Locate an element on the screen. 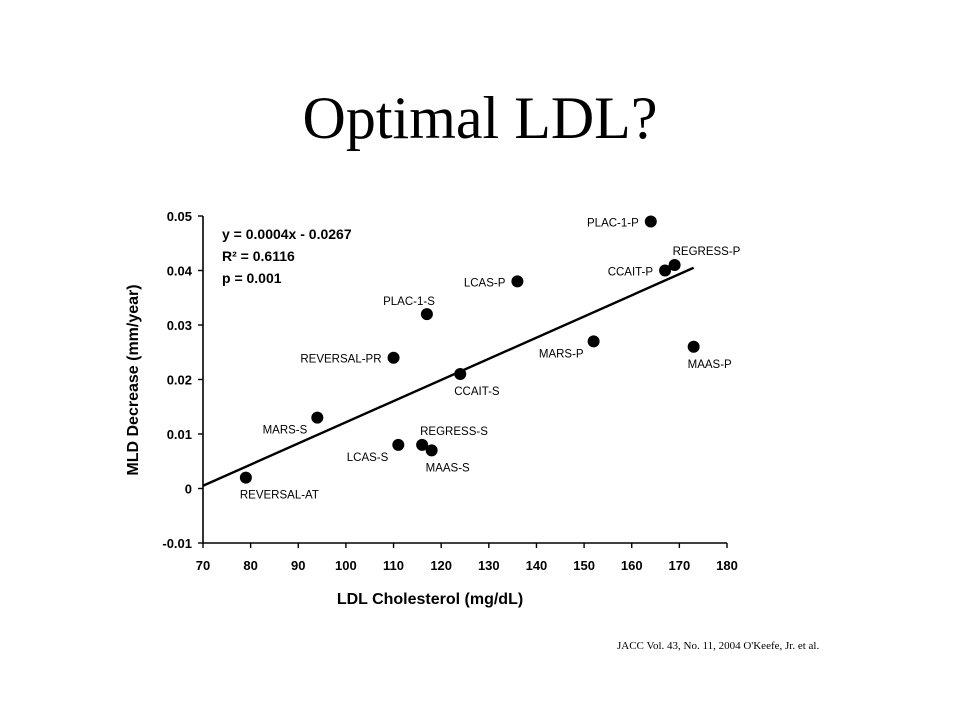 The image size is (960, 720). point-label: MARS-S is located at coordinates (285, 431).